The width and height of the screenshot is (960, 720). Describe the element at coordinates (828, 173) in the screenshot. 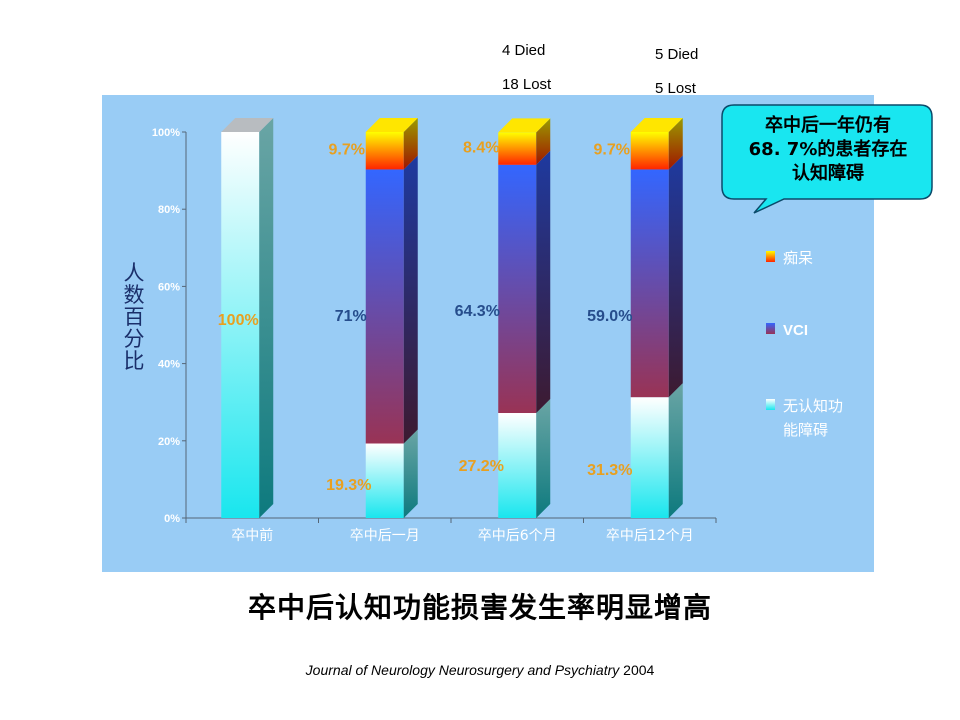

I see `callout-line: 认知障碍` at that location.